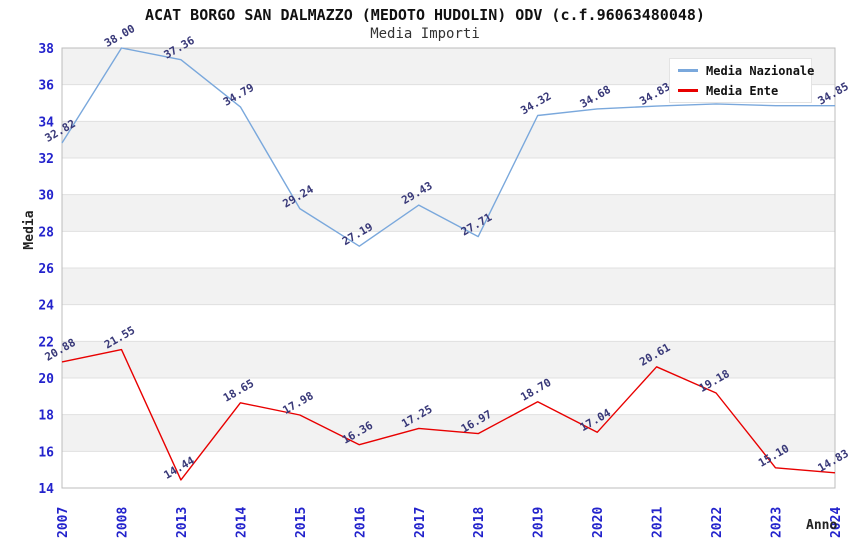 The width and height of the screenshot is (850, 550). I want to click on y-tick-label: 34, so click(46, 122).